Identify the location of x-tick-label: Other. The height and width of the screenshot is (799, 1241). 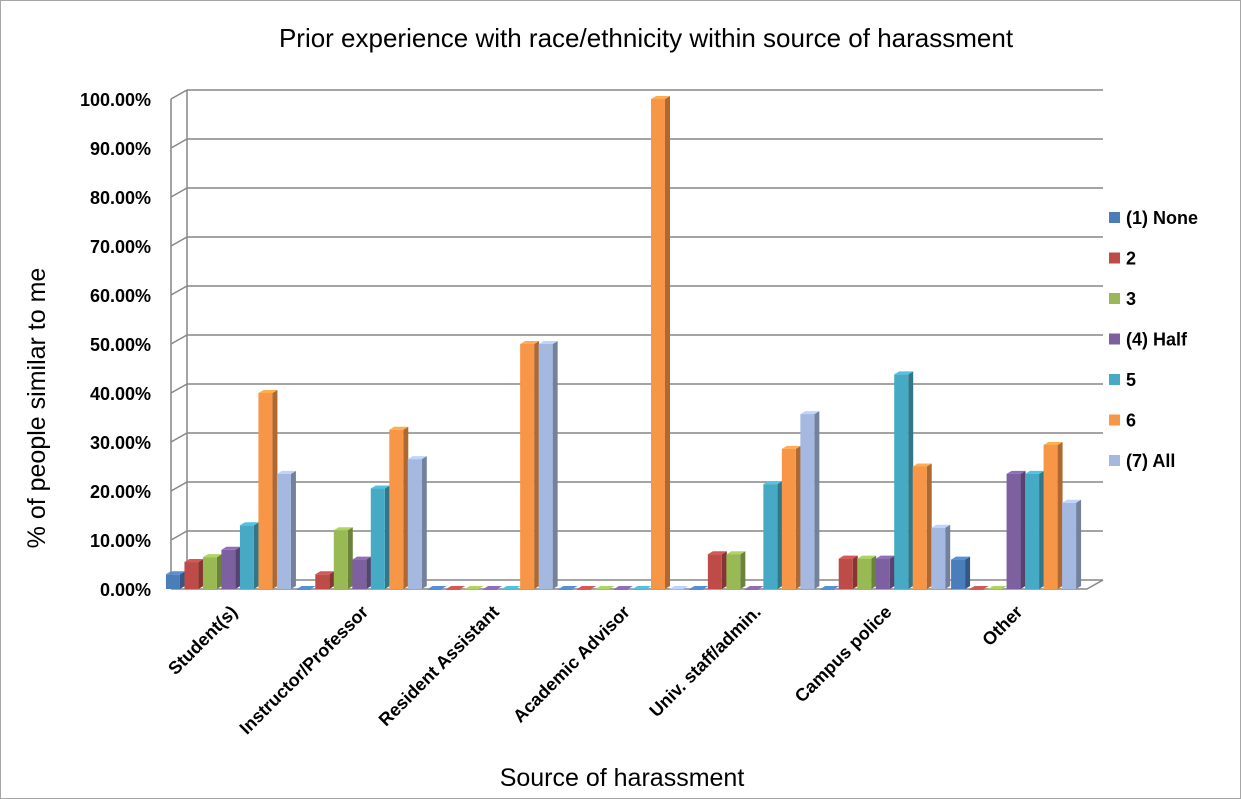
(1002, 626).